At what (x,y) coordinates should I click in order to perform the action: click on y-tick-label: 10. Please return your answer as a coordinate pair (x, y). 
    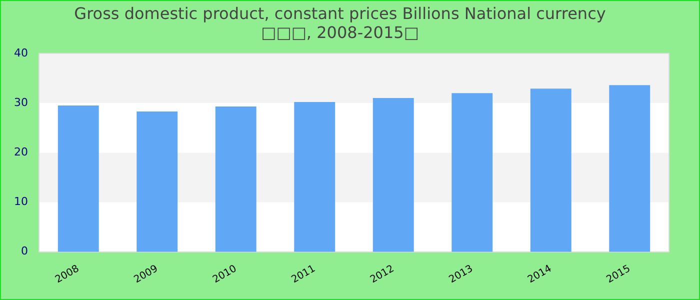
    Looking at the image, I should click on (21, 201).